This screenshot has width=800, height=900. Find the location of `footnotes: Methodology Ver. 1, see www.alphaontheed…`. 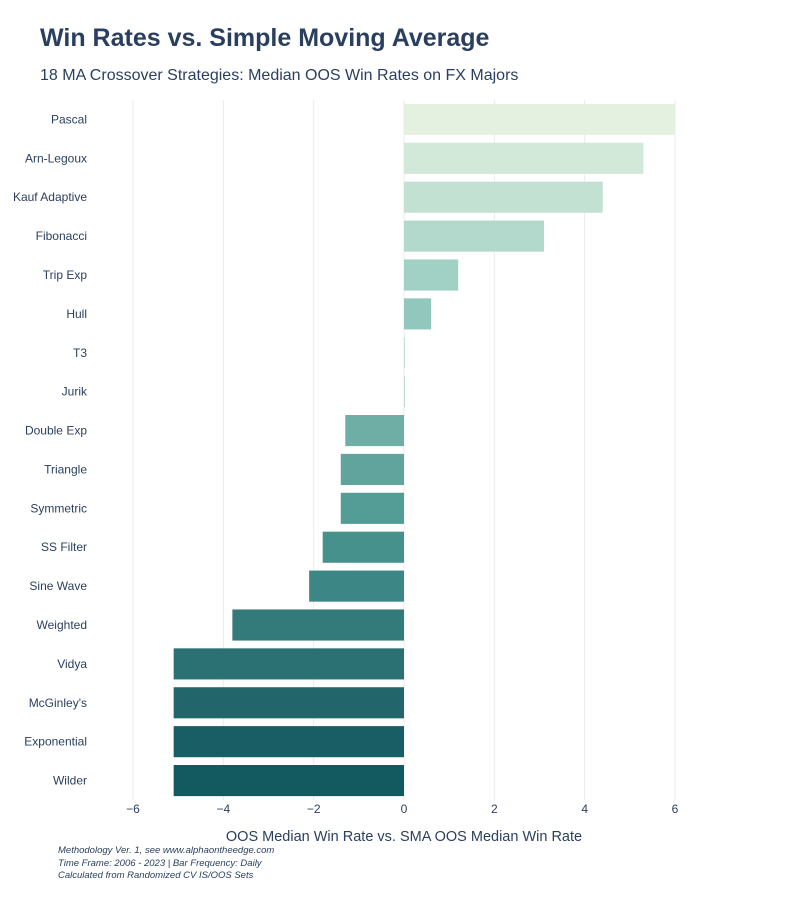

footnotes: Methodology Ver. 1, see www.alphaontheed… is located at coordinates (166, 864).